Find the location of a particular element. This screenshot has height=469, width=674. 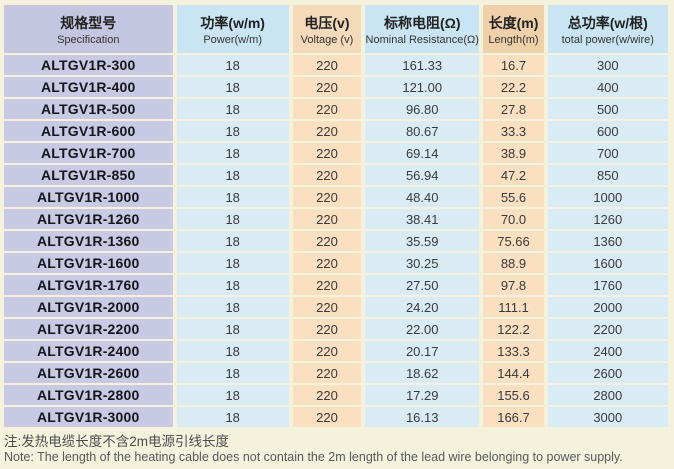

cell-specification: ALTGV1R-3000 is located at coordinates (88, 417).